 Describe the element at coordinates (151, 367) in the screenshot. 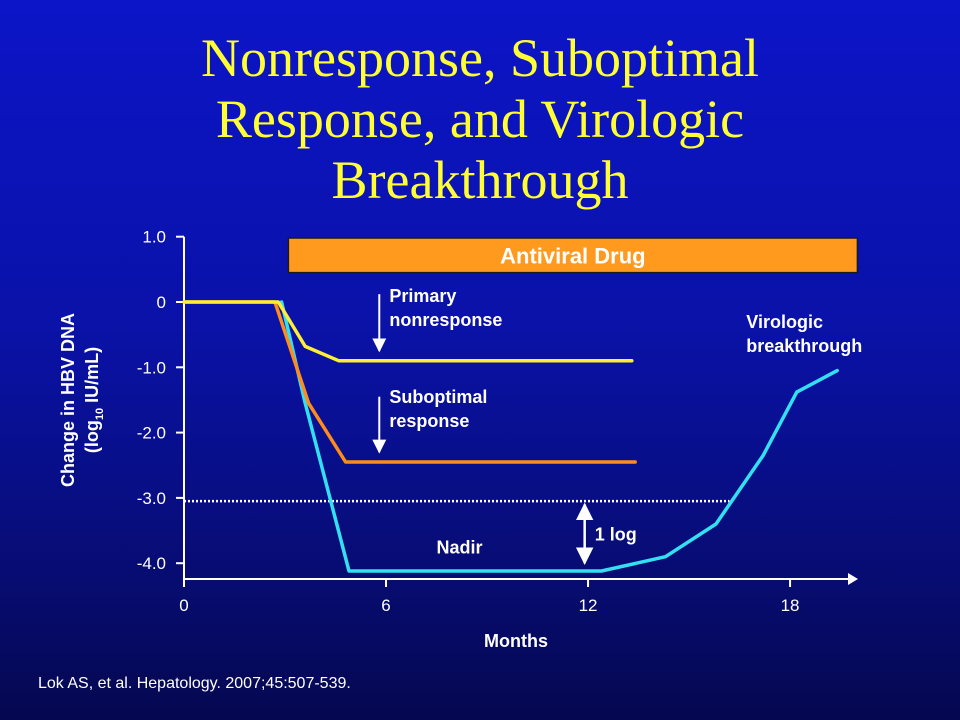

I see `y-tick-label: -1.0` at that location.